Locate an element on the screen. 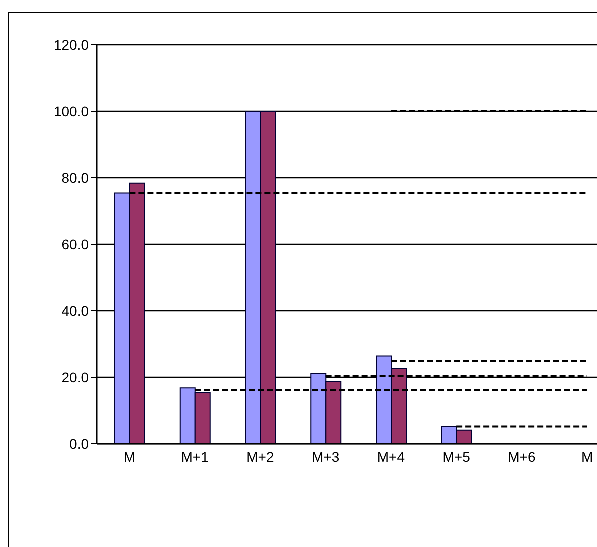 The height and width of the screenshot is (547, 597). y-tick-label: 40.0 is located at coordinates (76, 310).